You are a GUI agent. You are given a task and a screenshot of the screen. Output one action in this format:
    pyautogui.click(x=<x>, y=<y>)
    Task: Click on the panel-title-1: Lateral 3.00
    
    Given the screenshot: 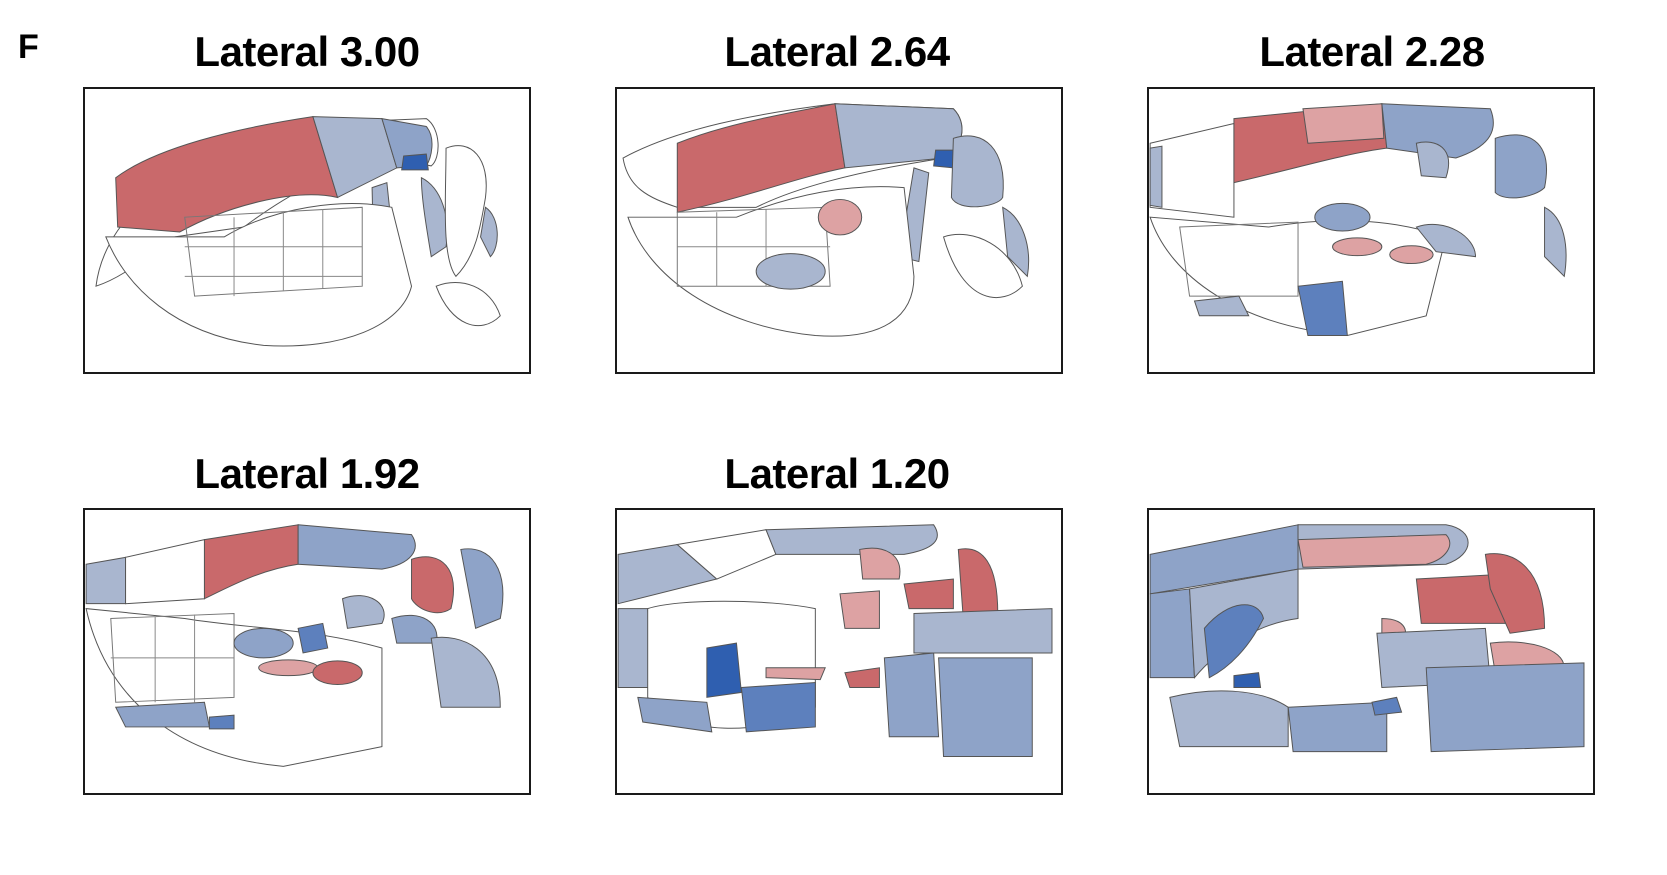 What is the action you would take?
    pyautogui.click(x=307, y=51)
    